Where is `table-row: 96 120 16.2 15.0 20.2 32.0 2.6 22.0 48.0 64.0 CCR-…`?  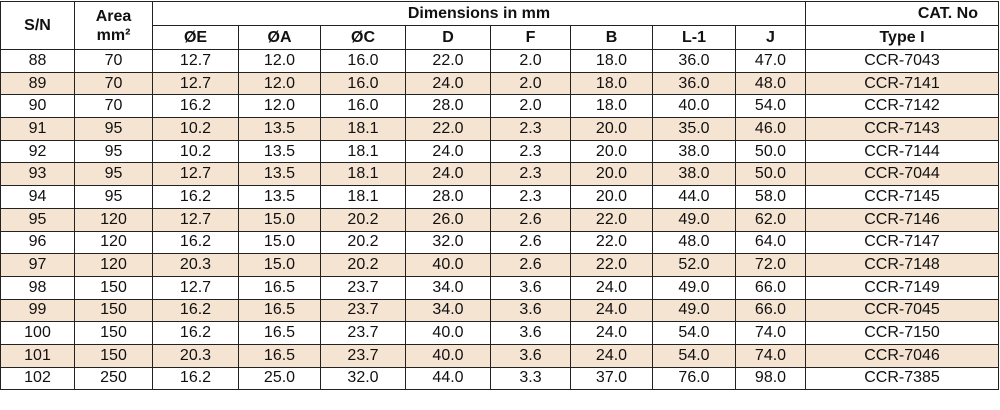 table-row: 96 120 16.2 15.0 20.2 32.0 2.6 22.0 48.0 64.0 CCR-… is located at coordinates (499, 242).